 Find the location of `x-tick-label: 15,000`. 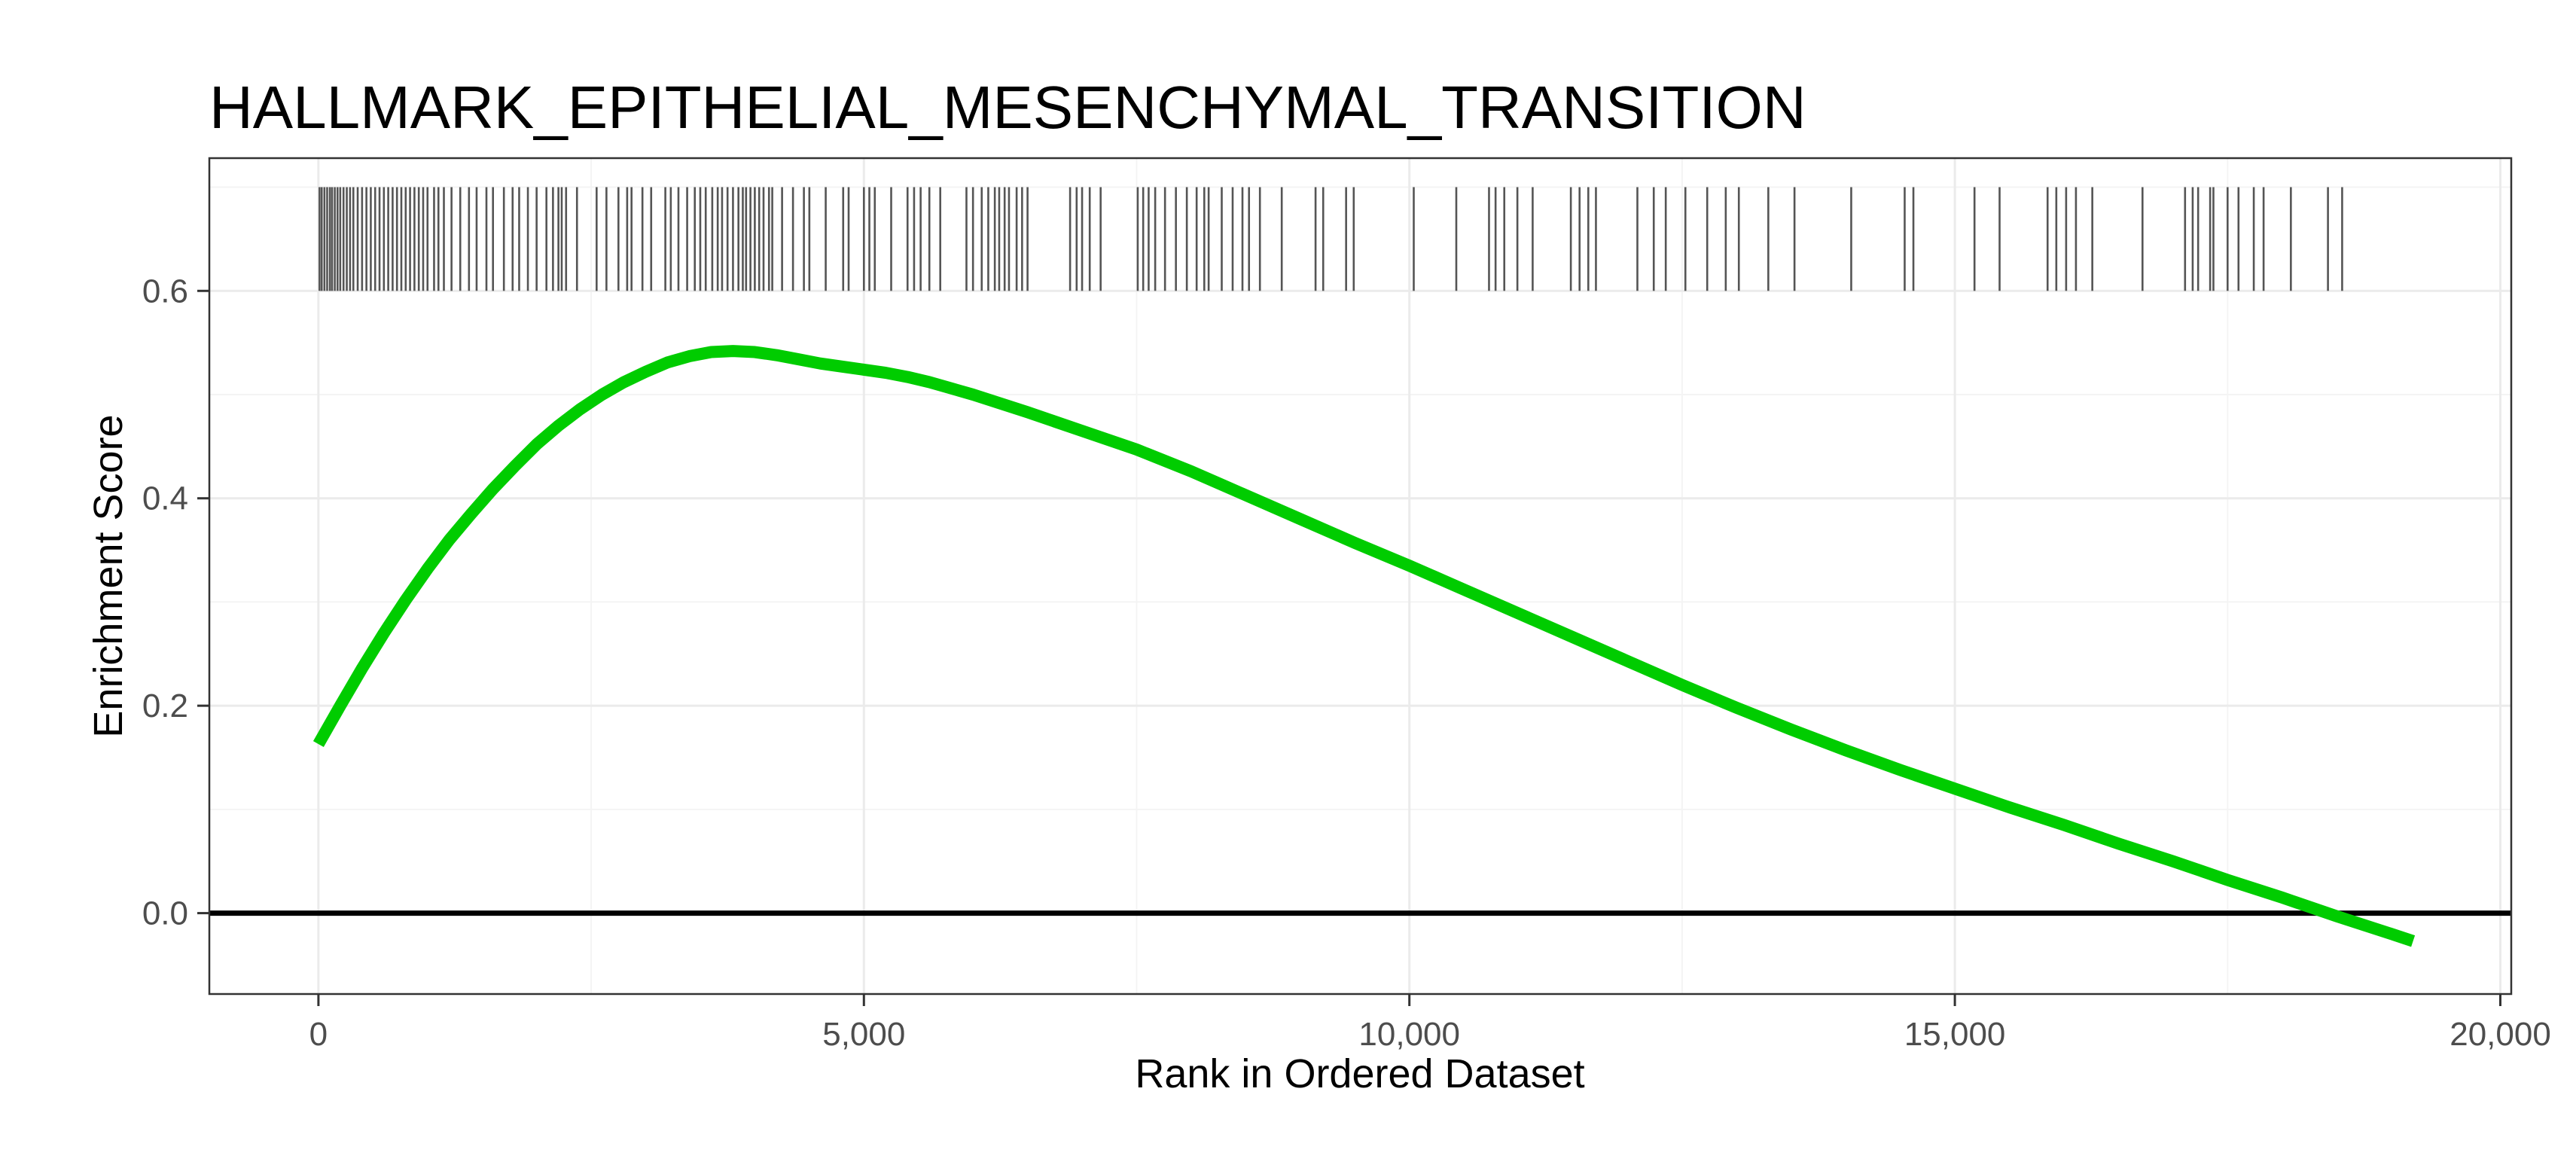

x-tick-label: 15,000 is located at coordinates (1955, 1034).